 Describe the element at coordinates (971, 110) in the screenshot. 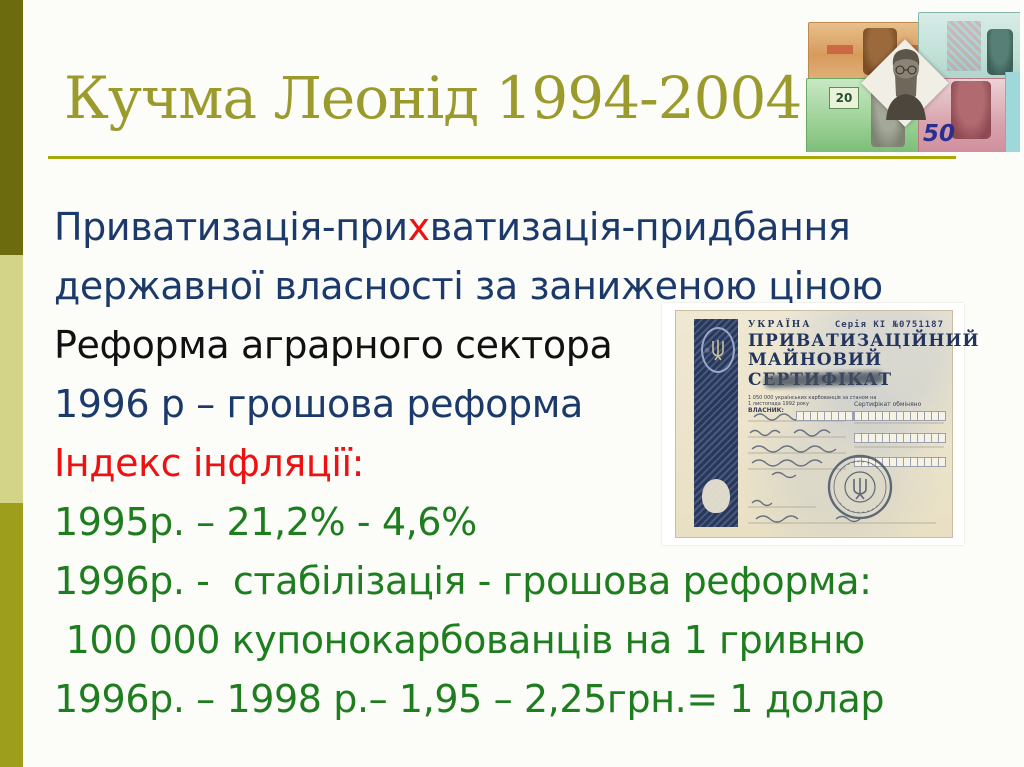

I see `portrait-red` at that location.